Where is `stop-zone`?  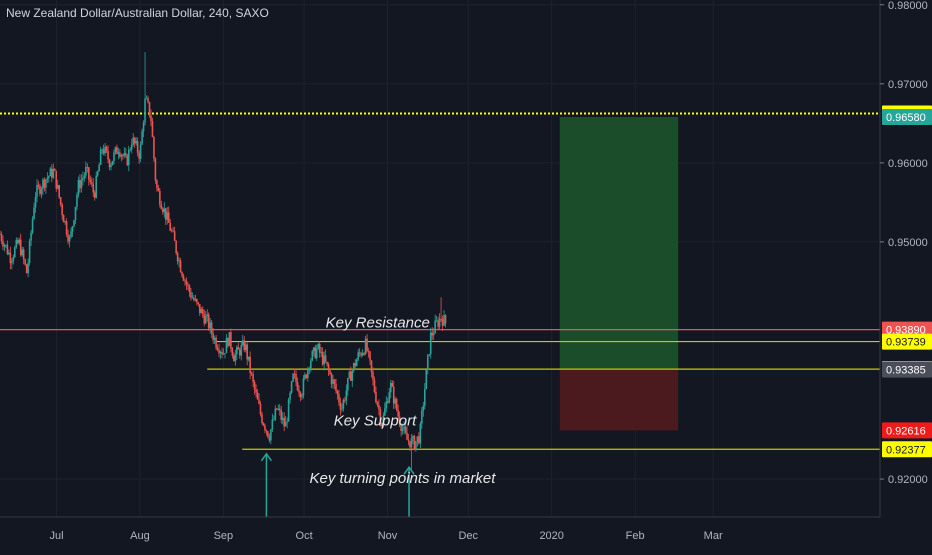
stop-zone is located at coordinates (619, 400).